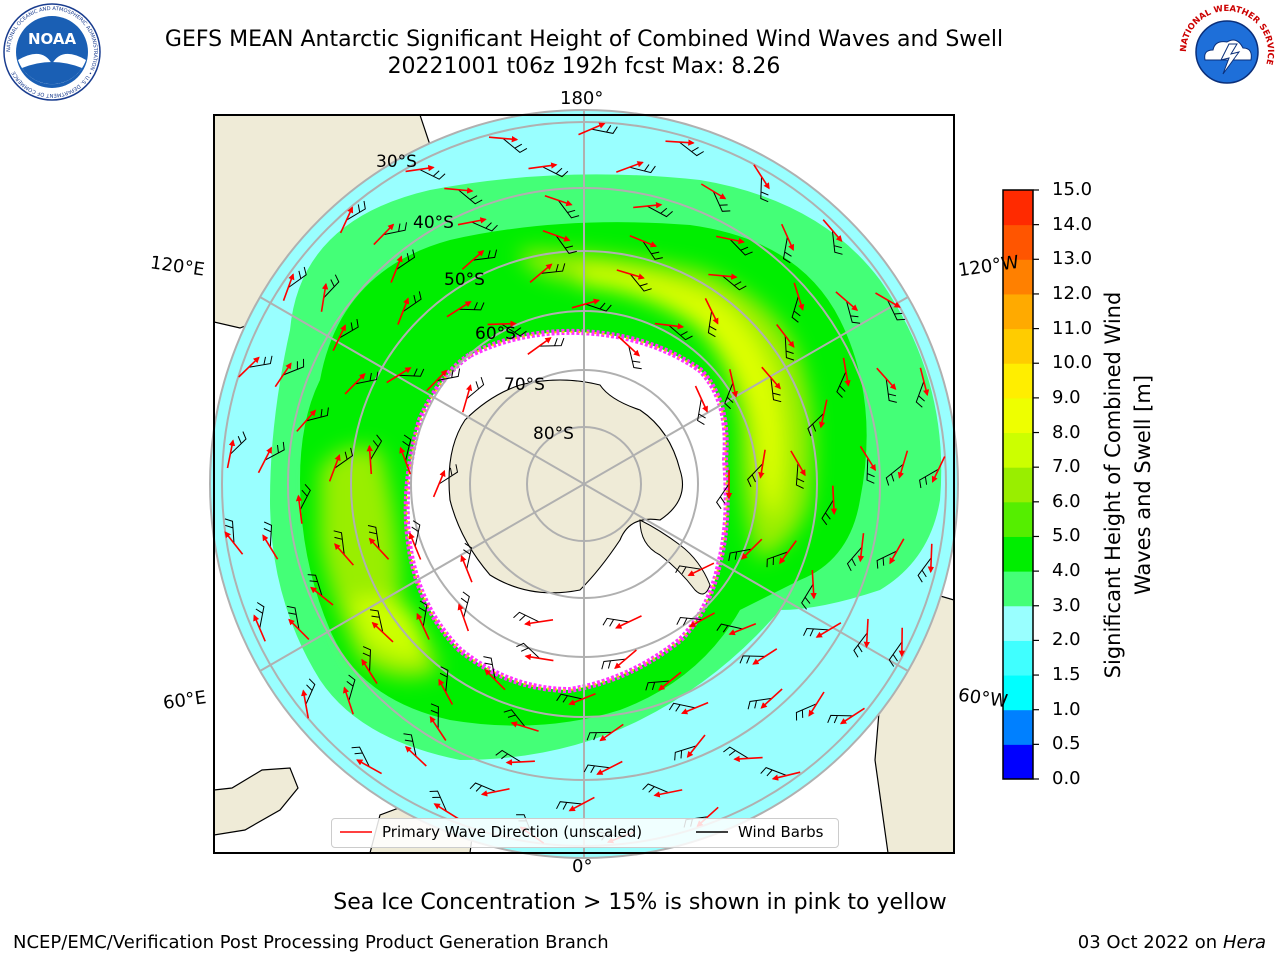  Describe the element at coordinates (1066, 397) in the screenshot. I see `colorbar-tick-label: 9.0` at that location.